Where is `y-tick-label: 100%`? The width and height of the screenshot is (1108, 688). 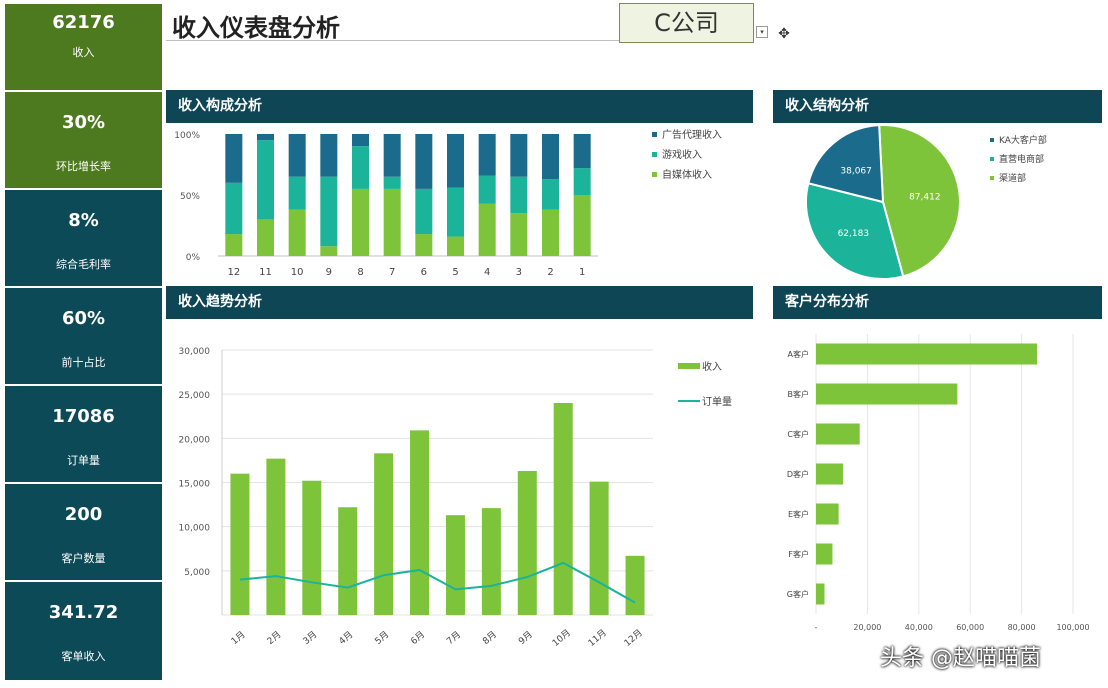 y-tick-label: 100% is located at coordinates (187, 136).